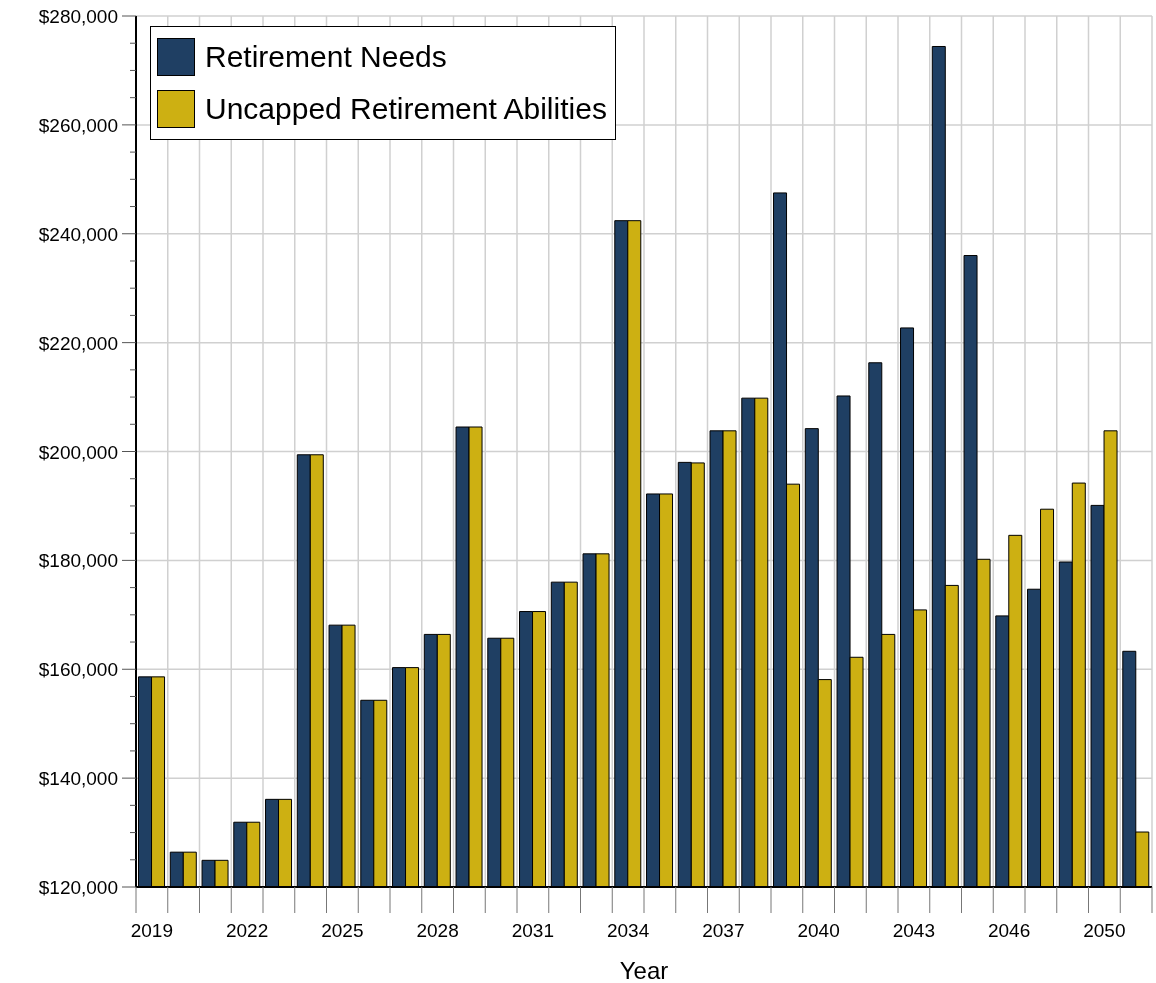 The width and height of the screenshot is (1156, 983). Describe the element at coordinates (247, 930) in the screenshot. I see `x-tick-label: 2022` at that location.